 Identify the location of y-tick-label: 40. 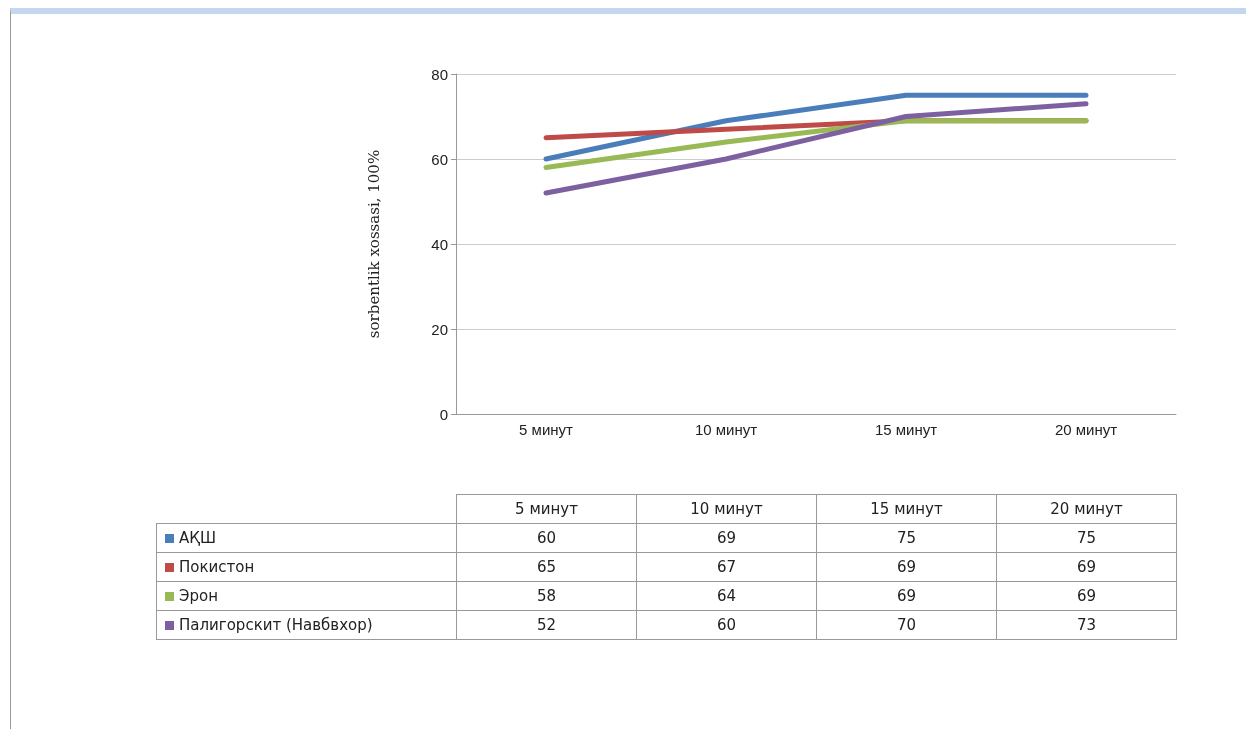
(439, 244).